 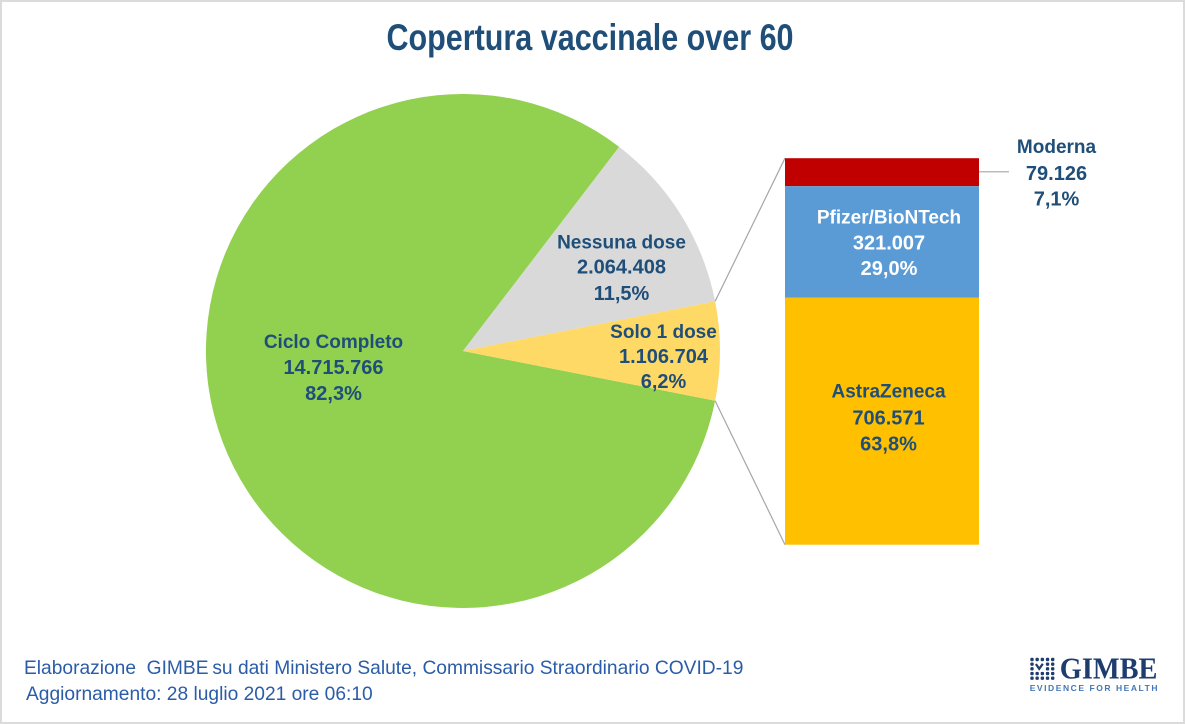 What do you see at coordinates (621, 267) in the screenshot?
I see `svg-text: 2.064.408` at bounding box center [621, 267].